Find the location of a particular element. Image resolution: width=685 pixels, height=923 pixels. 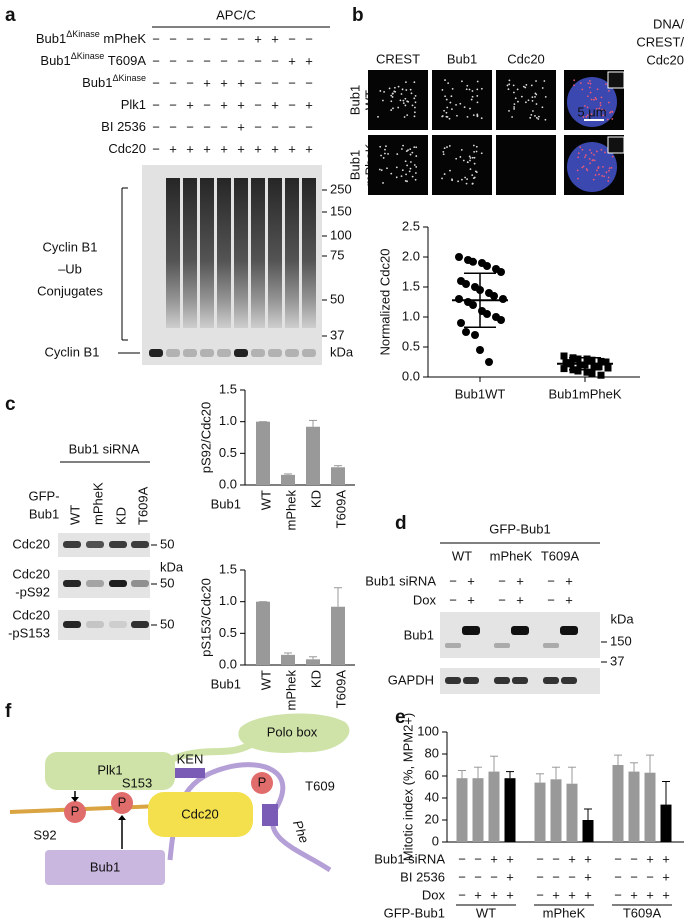

bub1-shape is located at coordinates (105, 867).